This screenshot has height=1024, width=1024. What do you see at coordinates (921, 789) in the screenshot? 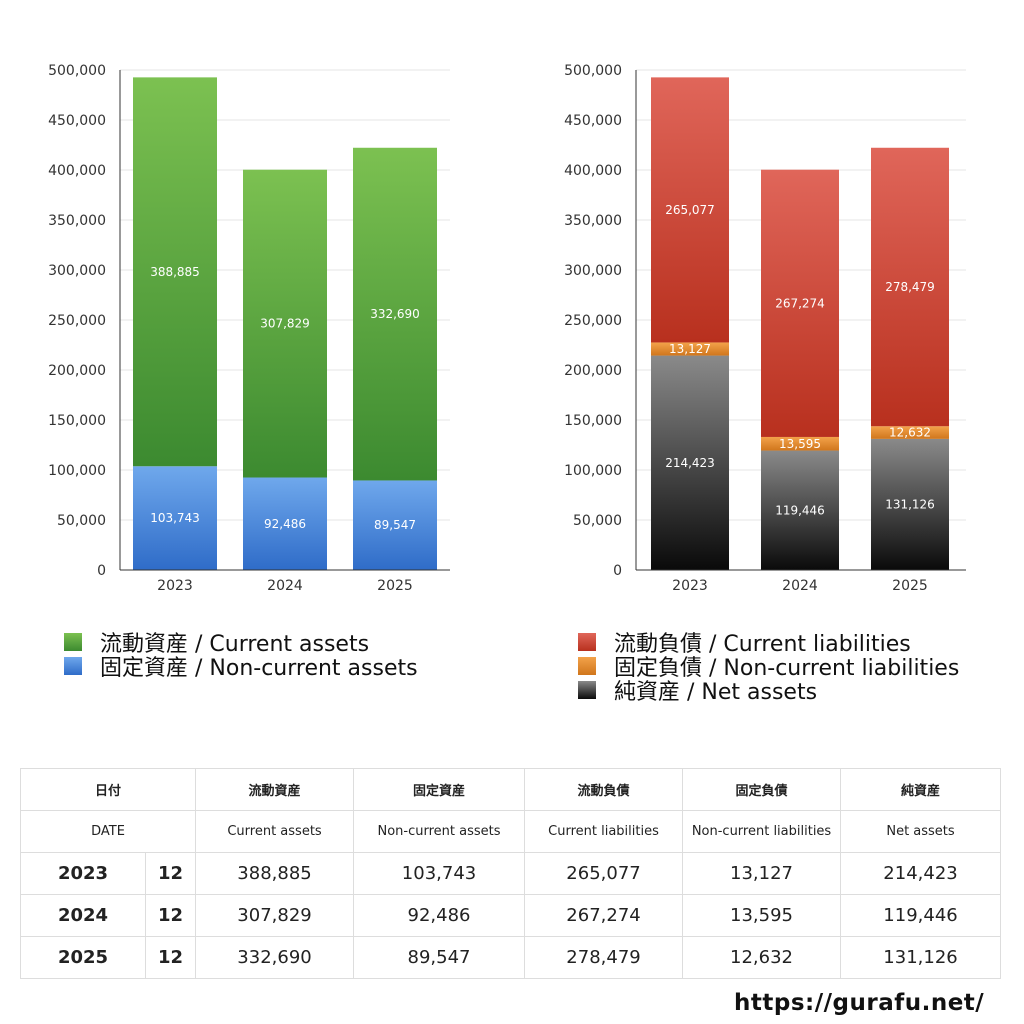
I see `header-net-assets: 純資産` at bounding box center [921, 789].